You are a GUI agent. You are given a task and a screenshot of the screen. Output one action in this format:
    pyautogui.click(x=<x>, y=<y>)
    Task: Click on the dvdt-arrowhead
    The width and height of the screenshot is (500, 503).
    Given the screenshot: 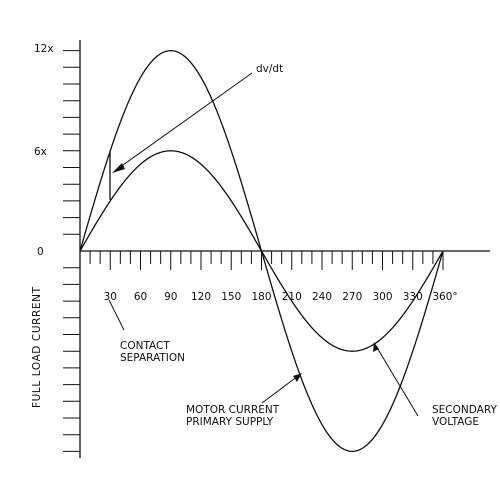 What is the action you would take?
    pyautogui.click(x=118, y=168)
    